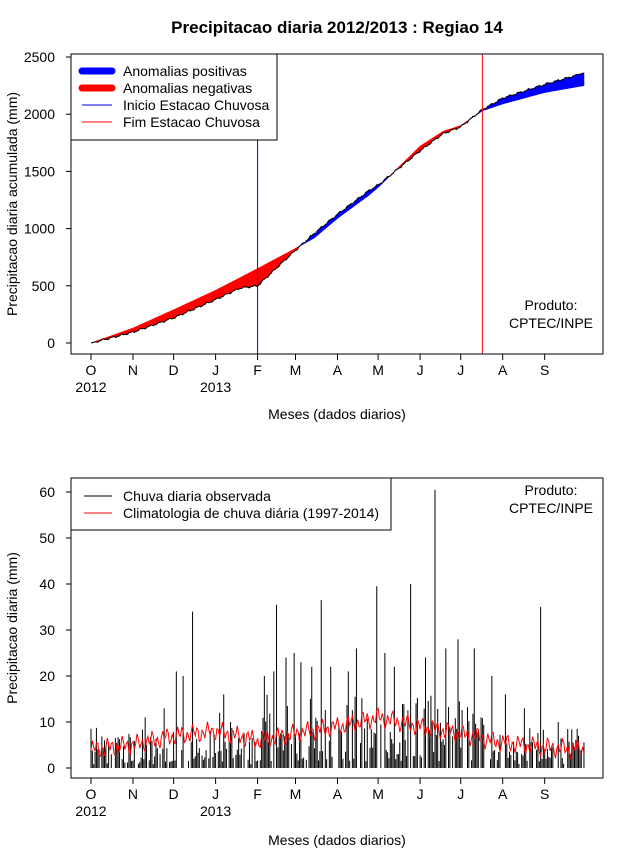 Image resolution: width=640 pixels, height=850 pixels. I want to click on daily-y-axis-label: Precipitacao diaria (mm), so click(12, 628).